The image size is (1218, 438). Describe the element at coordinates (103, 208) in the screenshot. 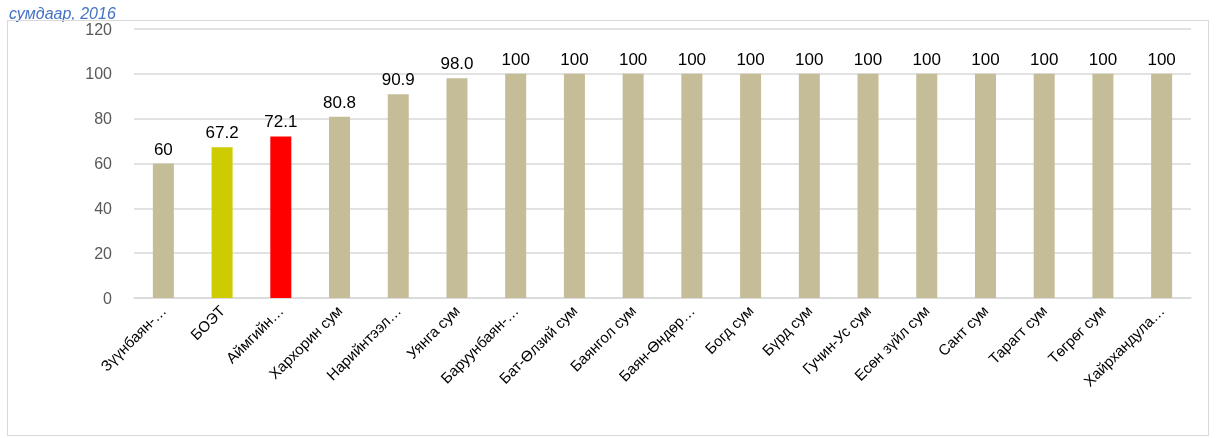

I see `y-tick-label: 40` at that location.